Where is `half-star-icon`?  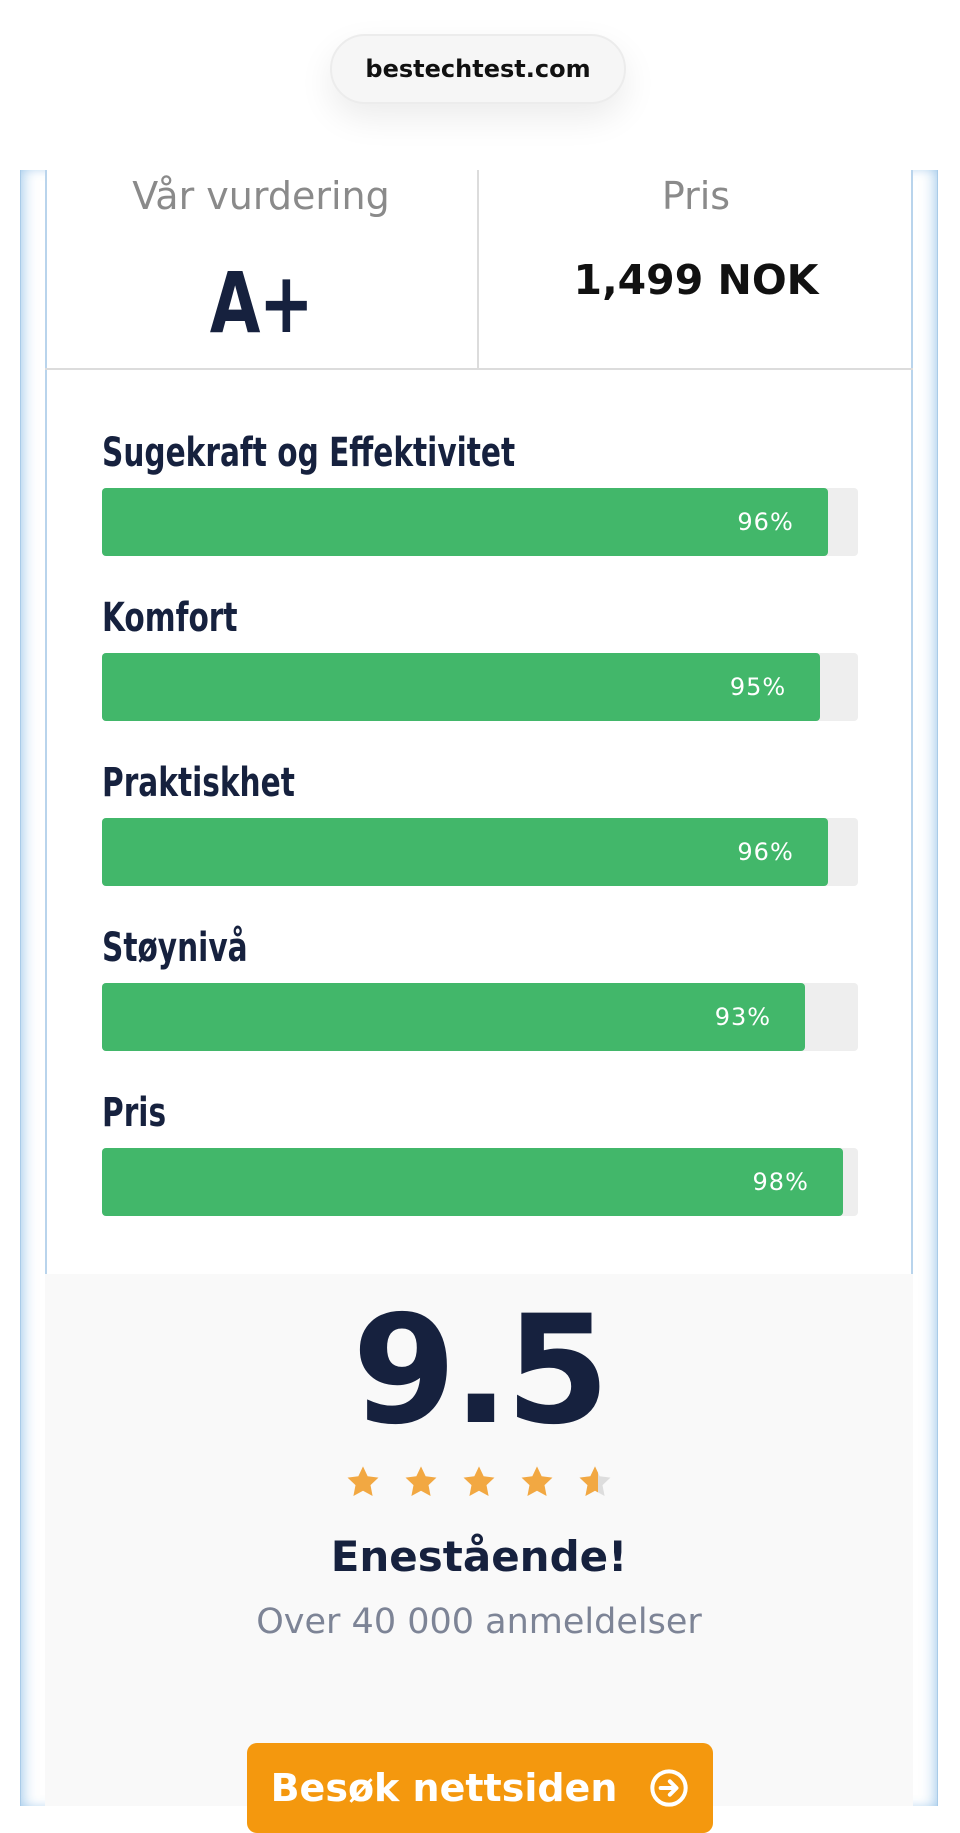 half-star-icon is located at coordinates (595, 1481).